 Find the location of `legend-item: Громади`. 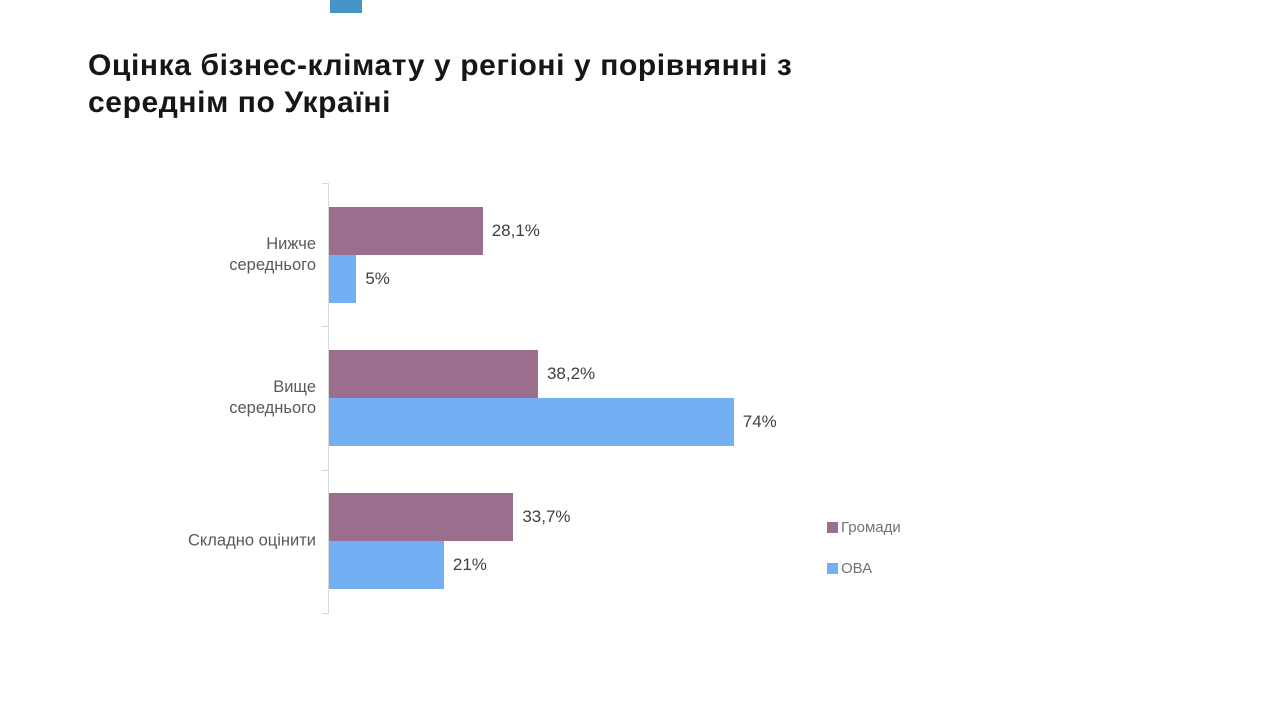

legend-item: Громади is located at coordinates (864, 527).